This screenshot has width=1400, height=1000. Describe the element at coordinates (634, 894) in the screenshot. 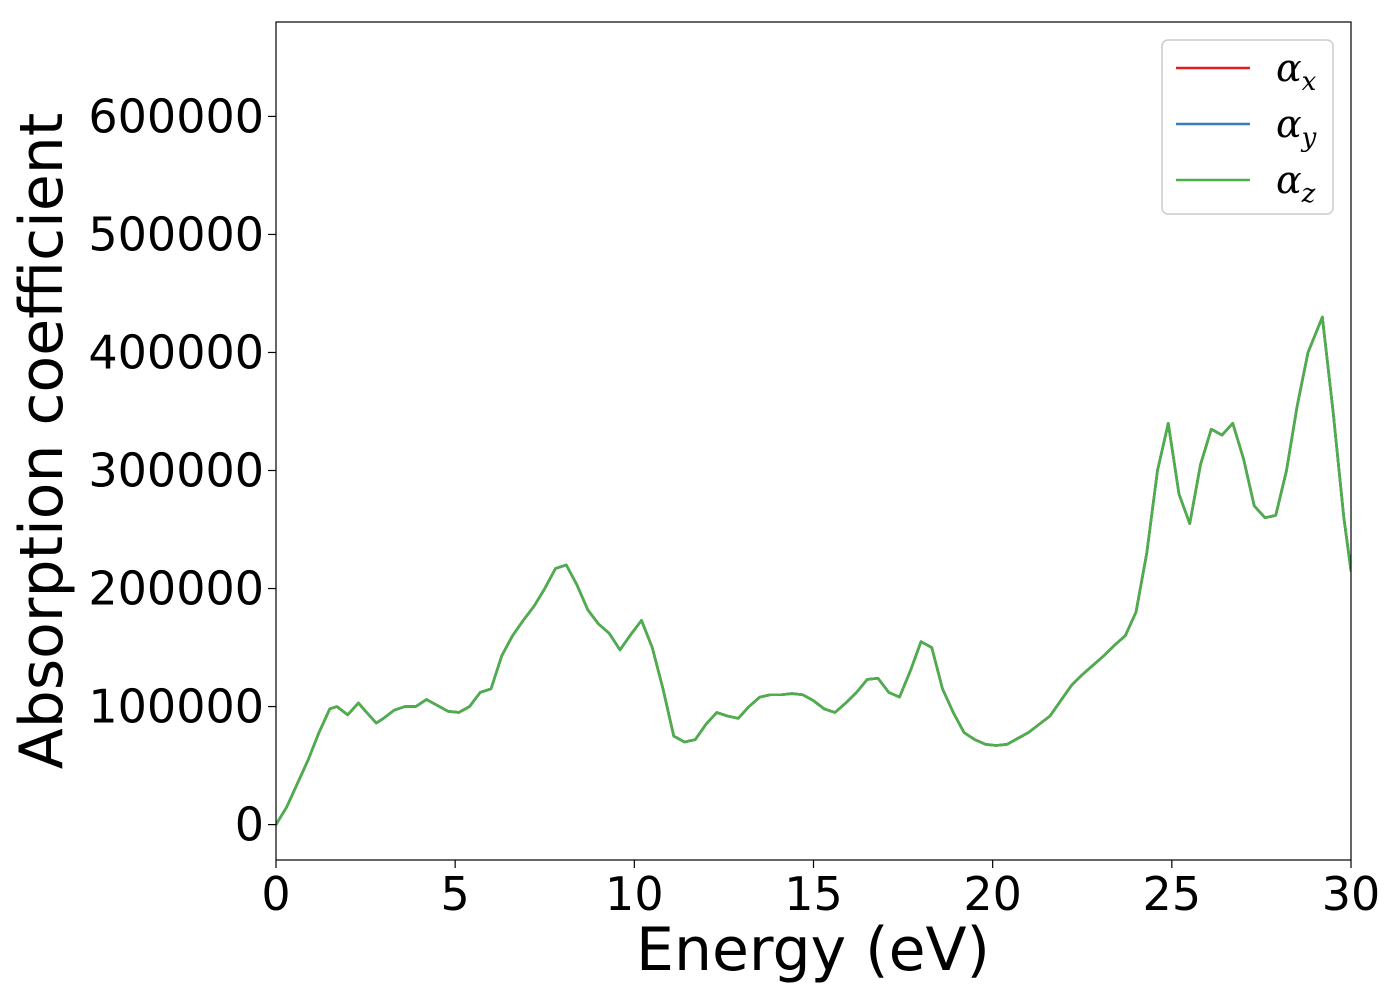

I see `x-tick-label: 10` at that location.